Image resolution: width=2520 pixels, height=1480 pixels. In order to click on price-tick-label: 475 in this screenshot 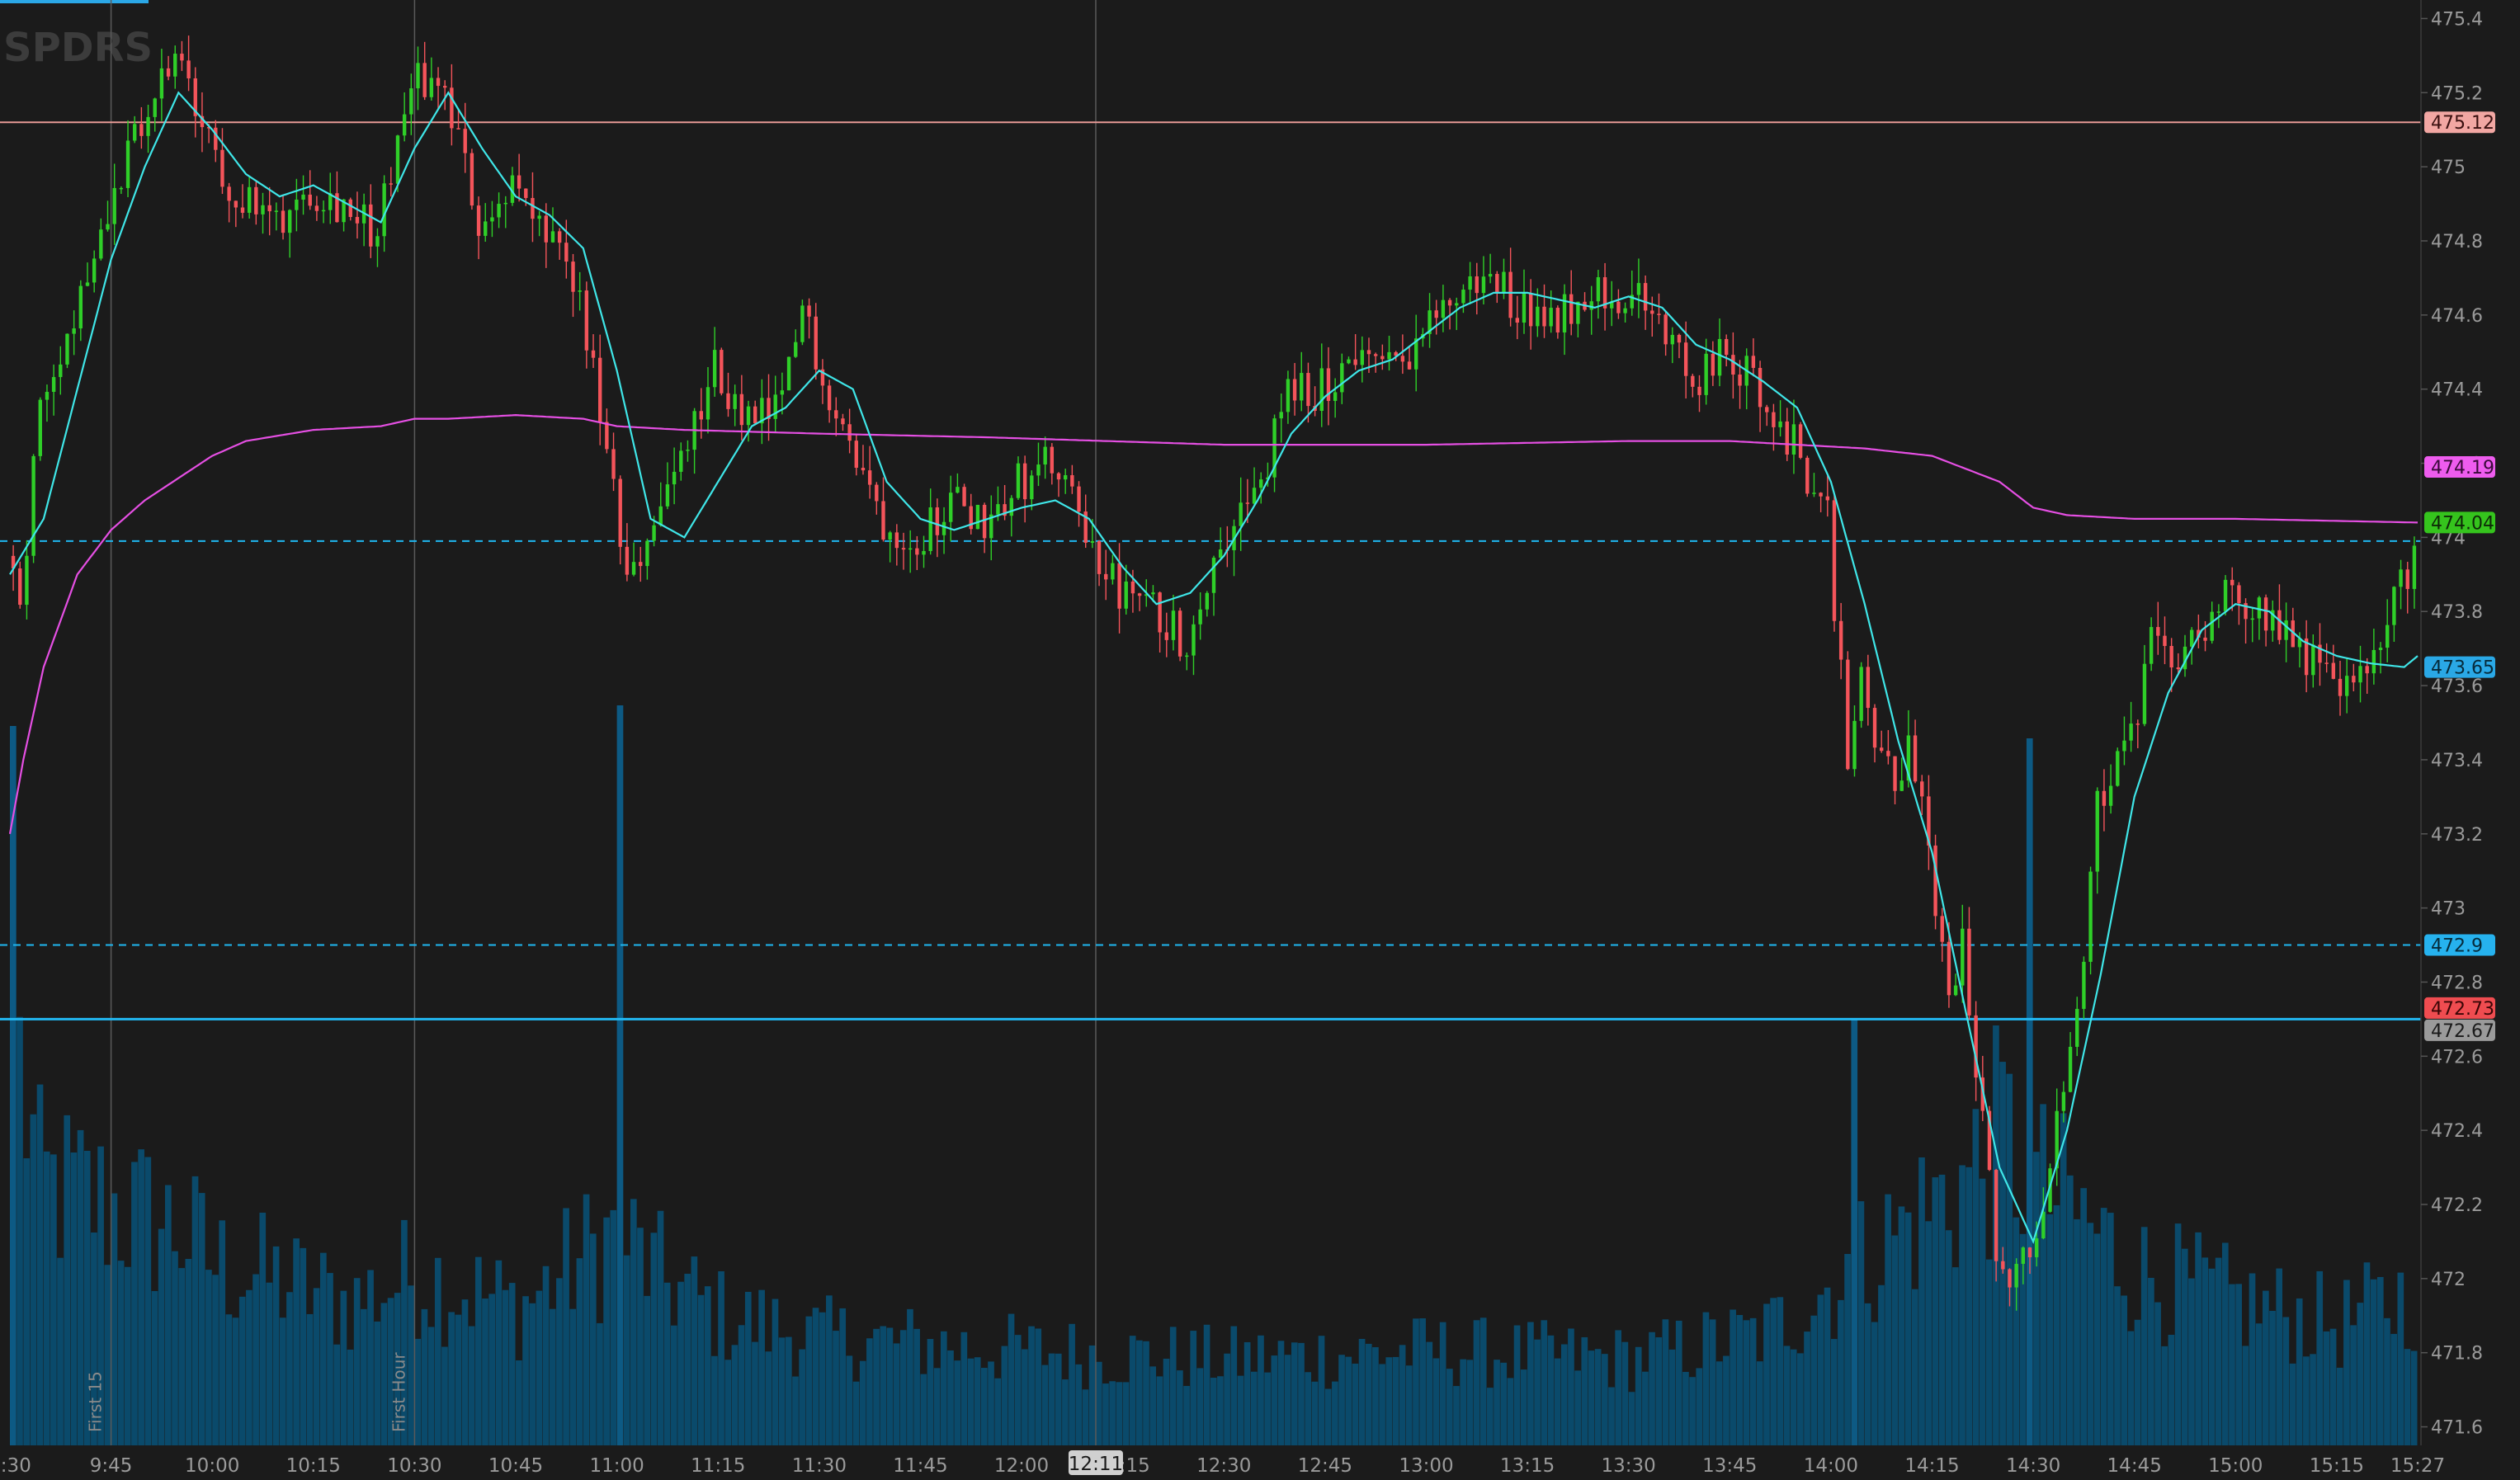, I will do `click(2448, 168)`.